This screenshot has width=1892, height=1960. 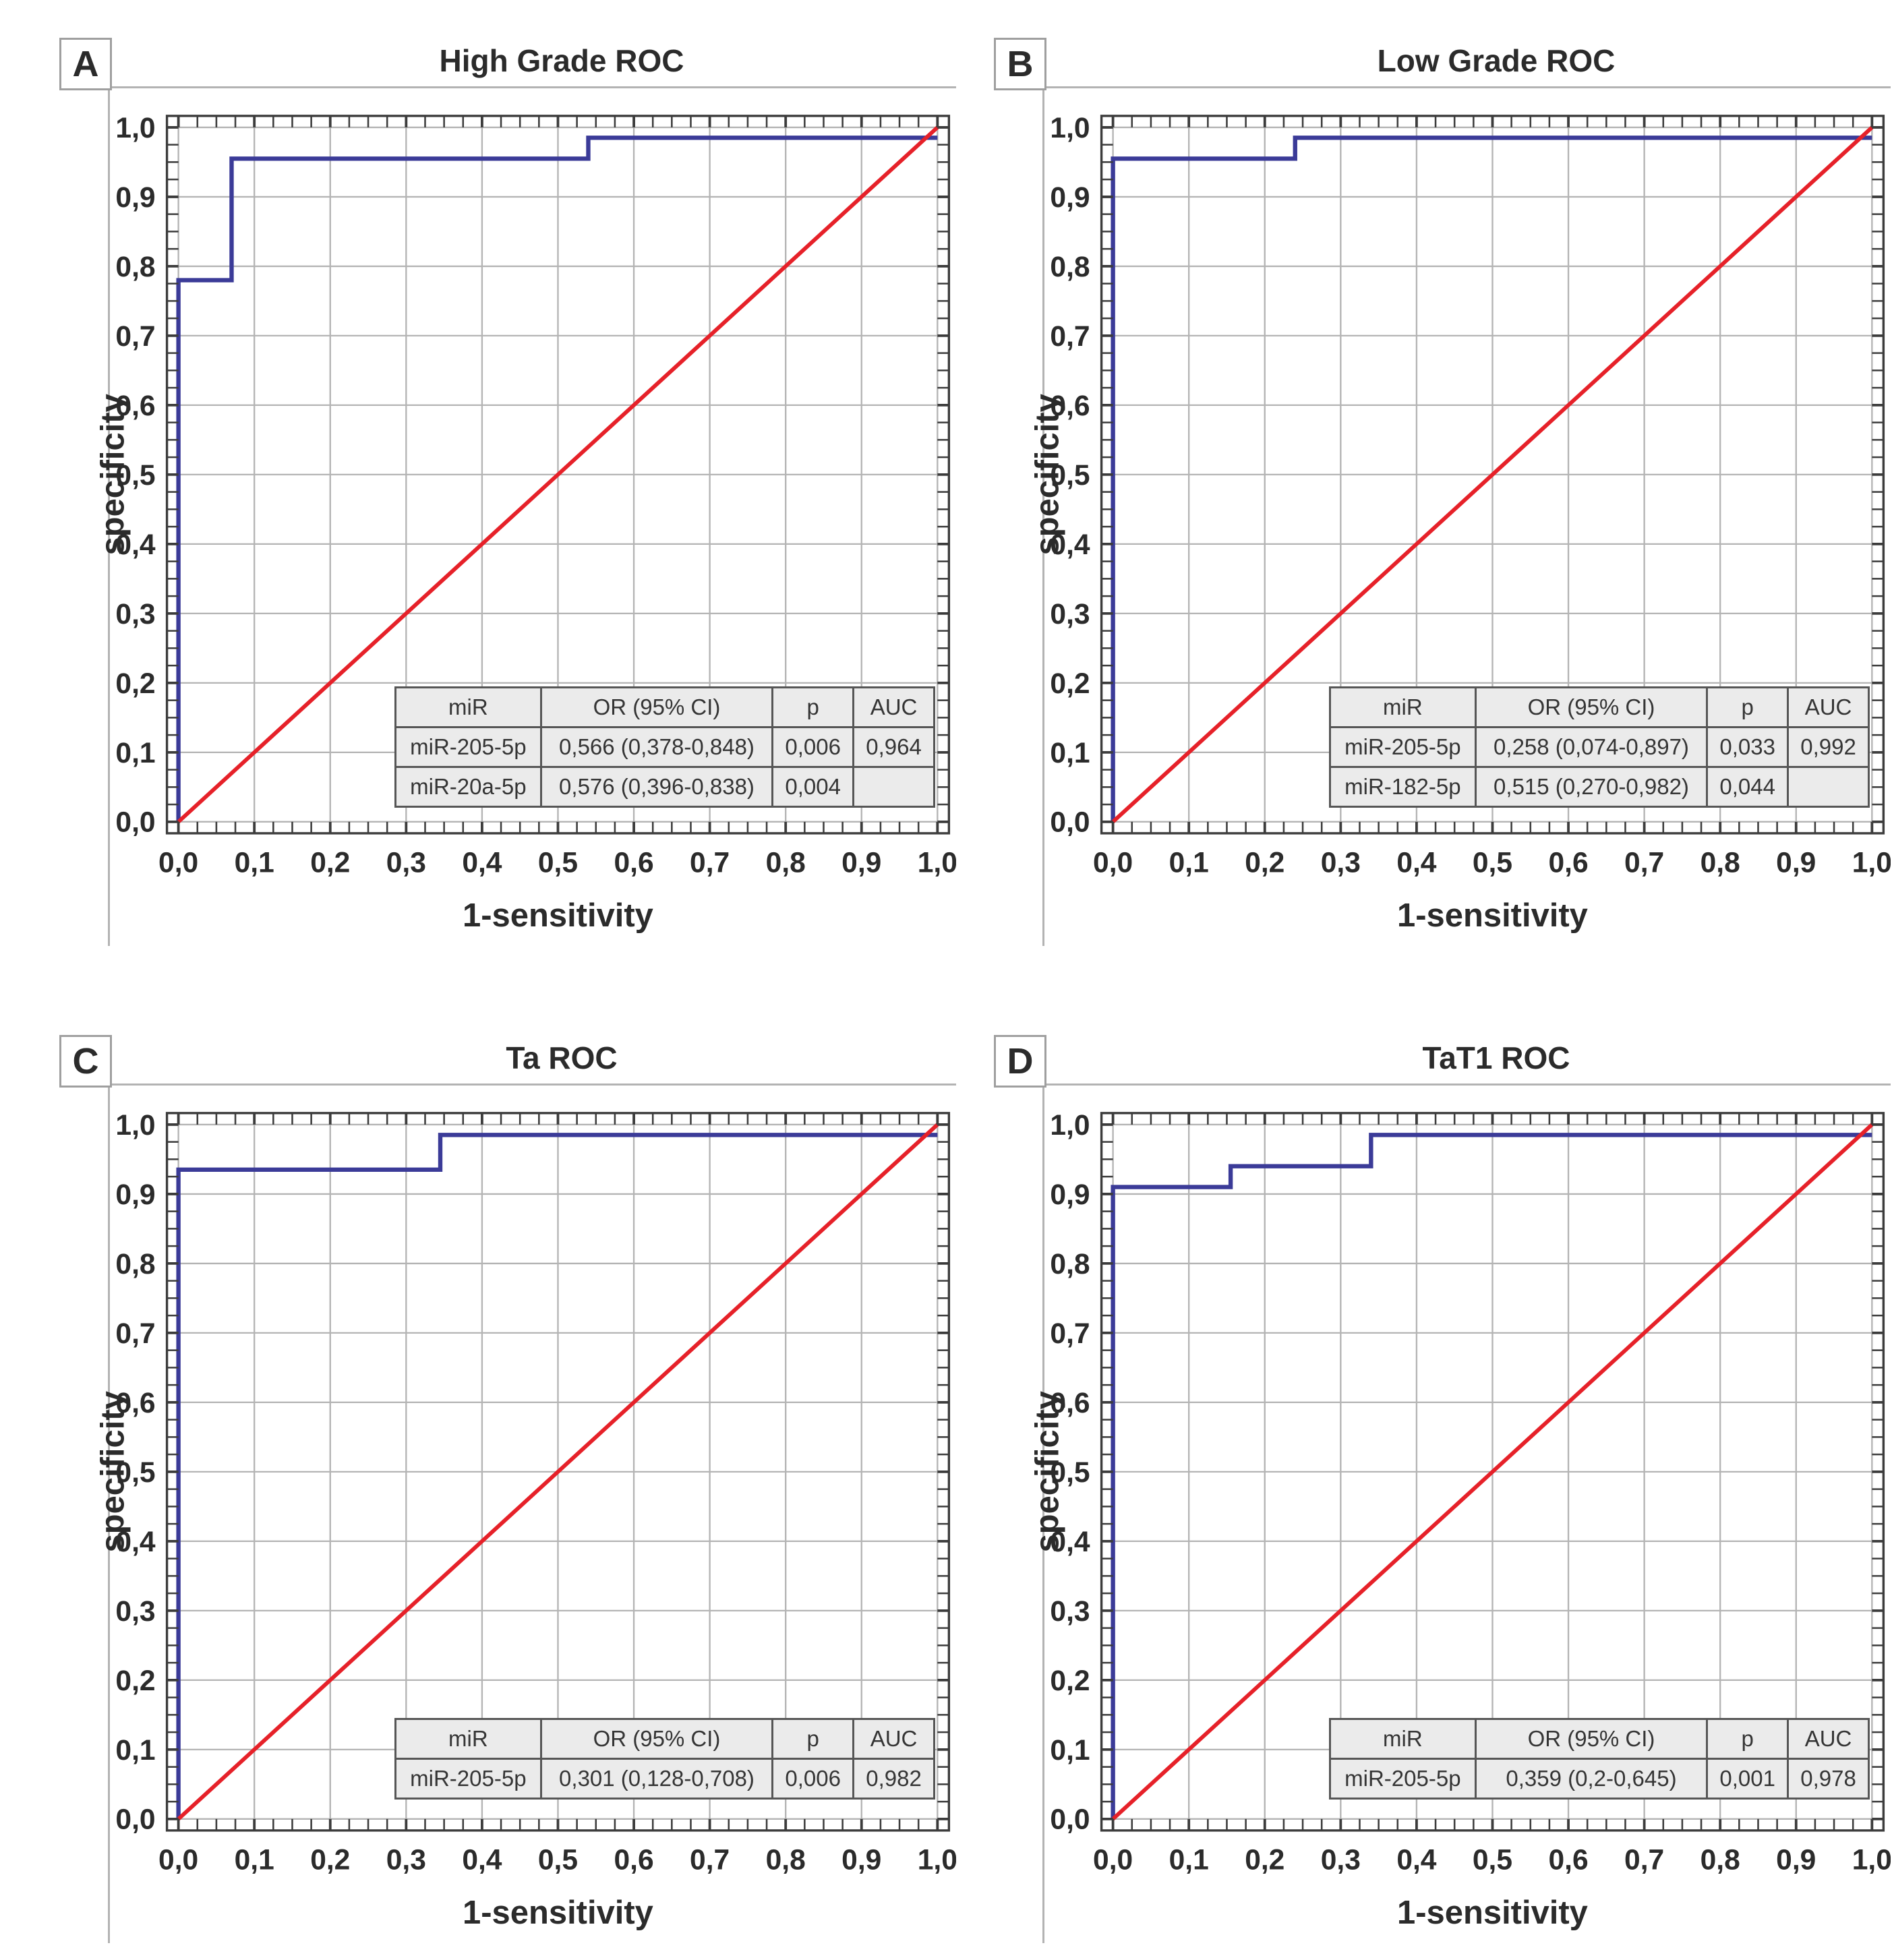 What do you see at coordinates (533, 1084) in the screenshot?
I see `panel-c-horizontal-rule` at bounding box center [533, 1084].